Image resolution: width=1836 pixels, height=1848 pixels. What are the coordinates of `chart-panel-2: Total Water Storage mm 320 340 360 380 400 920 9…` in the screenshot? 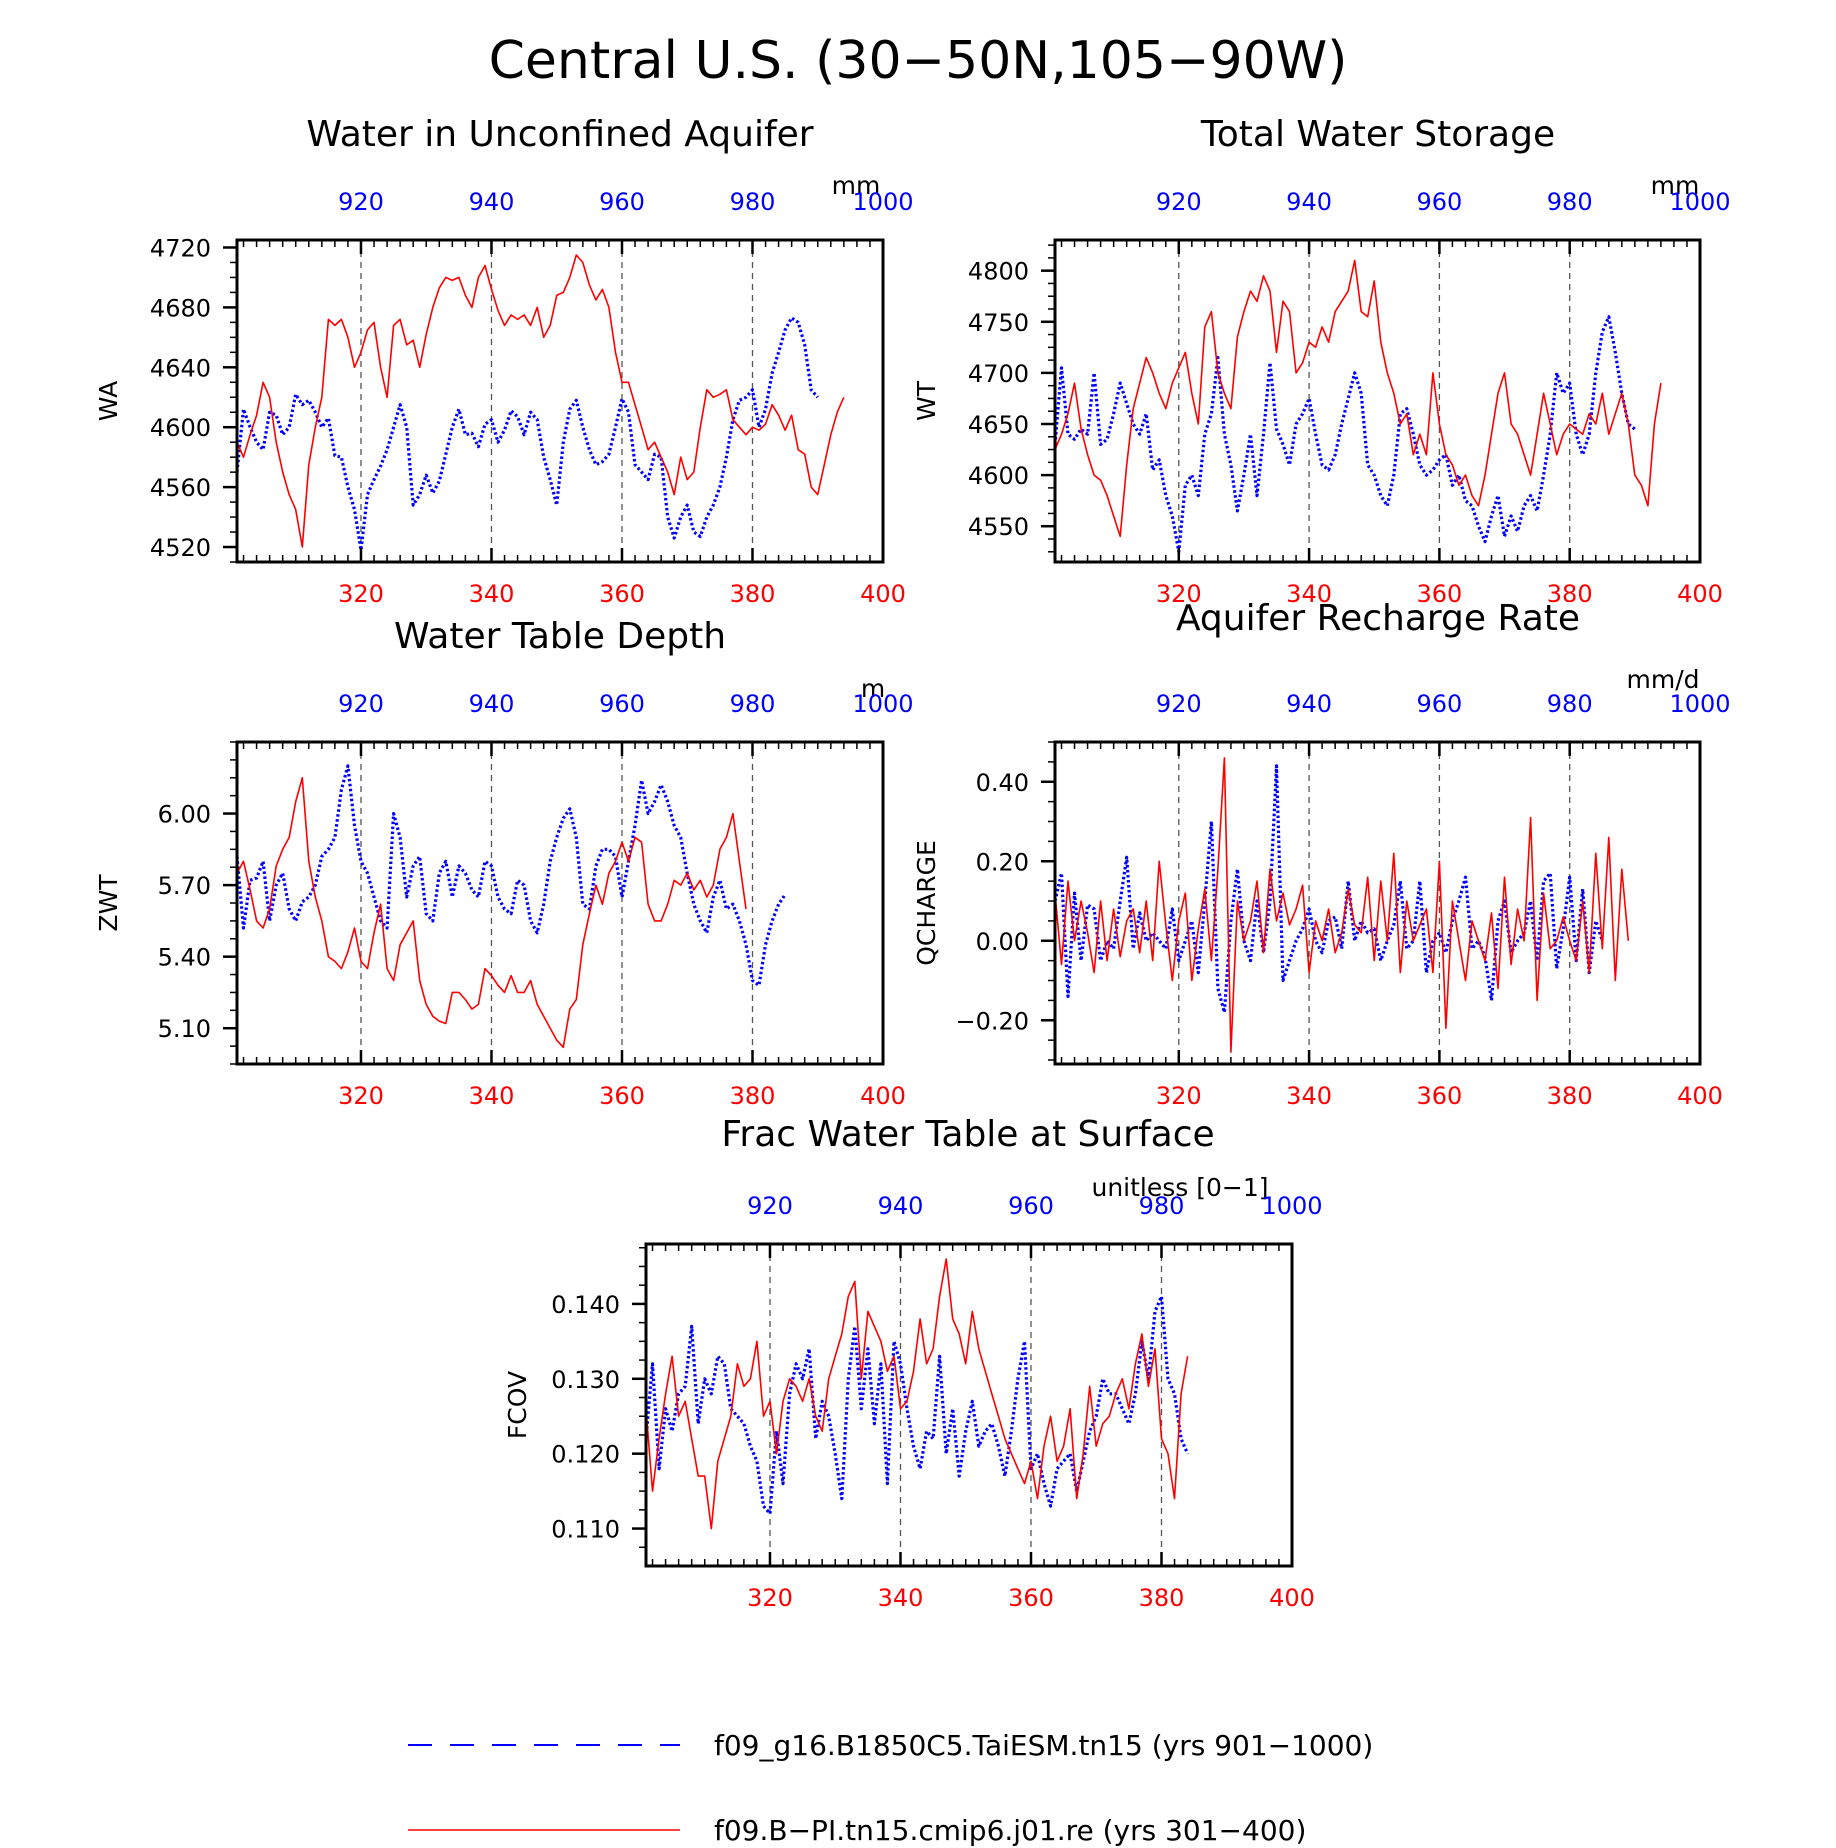 It's located at (1321, 361).